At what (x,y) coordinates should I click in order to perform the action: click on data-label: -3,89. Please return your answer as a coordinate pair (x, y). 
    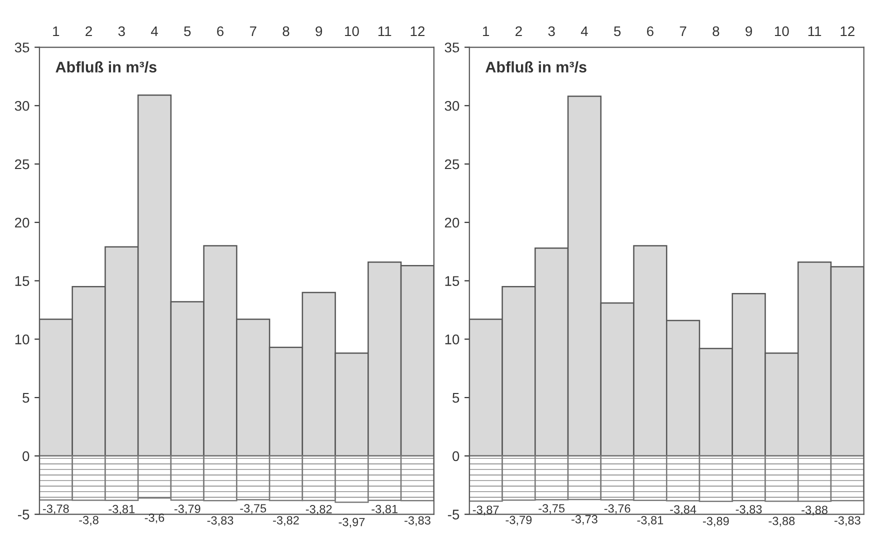
    Looking at the image, I should click on (716, 521).